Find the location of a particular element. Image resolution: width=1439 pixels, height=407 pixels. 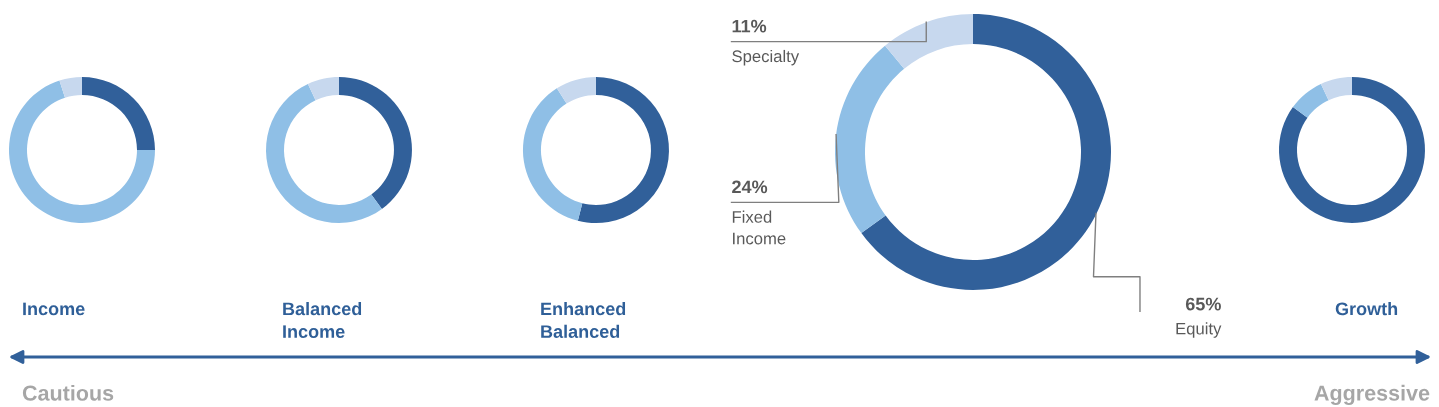

slice-label: Equity is located at coordinates (1199, 330).